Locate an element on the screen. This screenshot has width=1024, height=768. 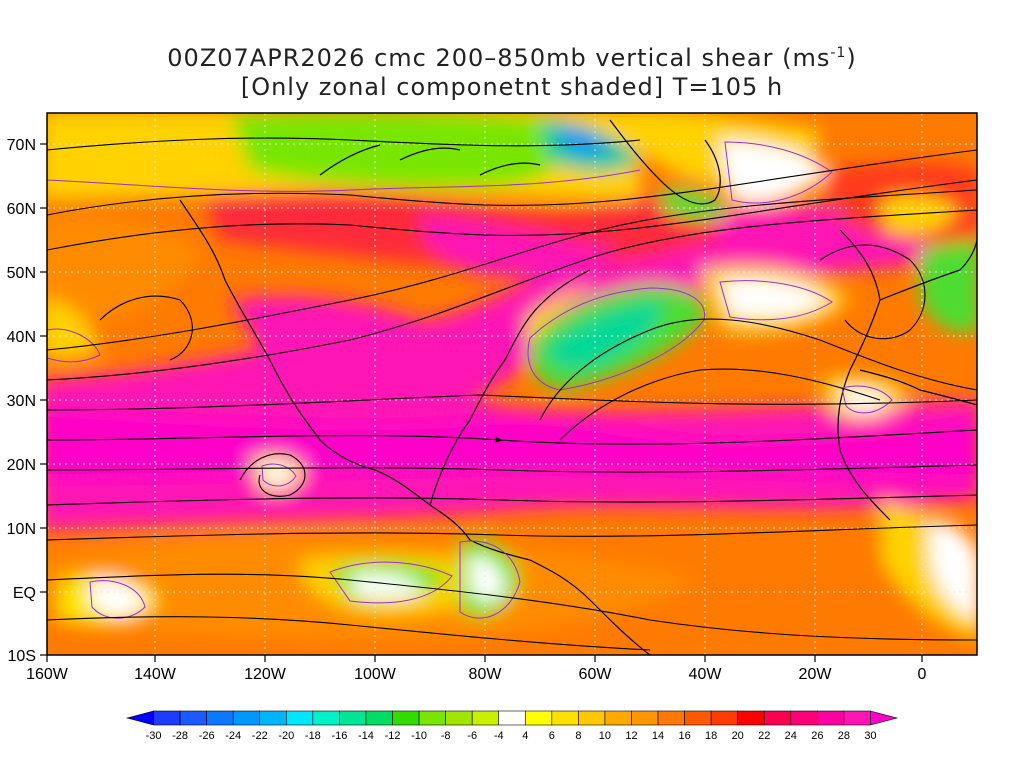
colorbar-label: 14 is located at coordinates (658, 736).